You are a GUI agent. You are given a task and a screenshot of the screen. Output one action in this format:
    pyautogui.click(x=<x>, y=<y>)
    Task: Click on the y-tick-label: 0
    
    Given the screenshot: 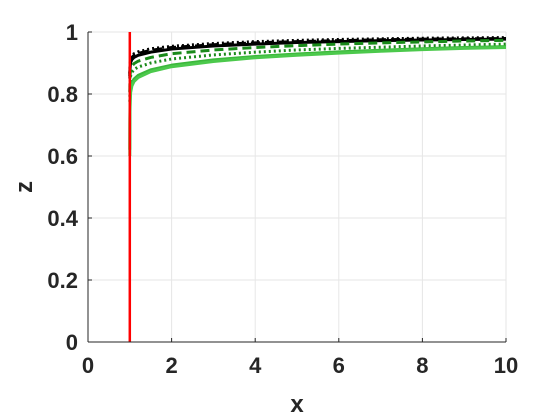 What is the action you would take?
    pyautogui.click(x=72, y=342)
    